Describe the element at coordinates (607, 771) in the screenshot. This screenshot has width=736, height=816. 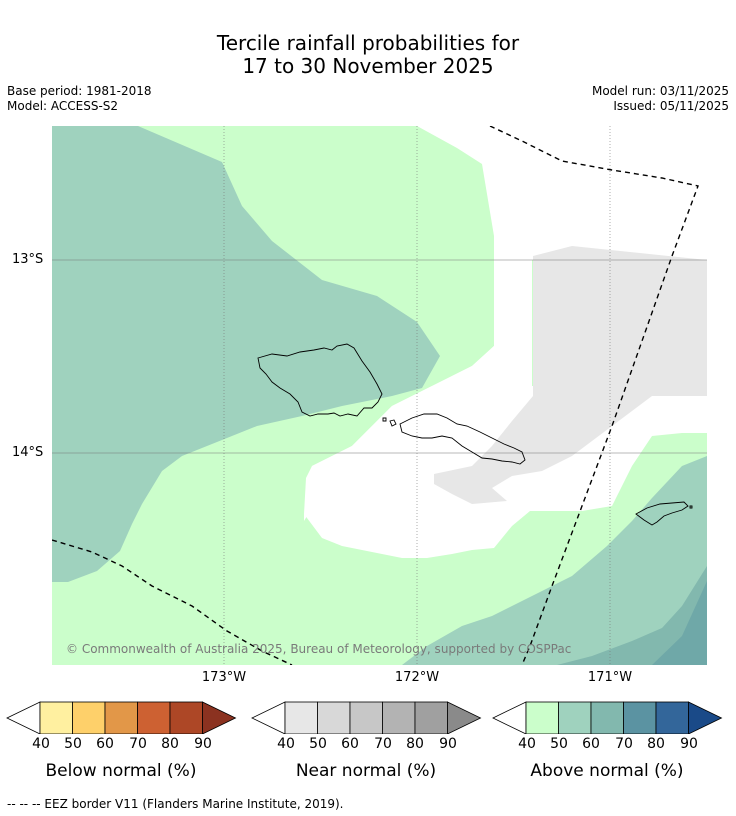
I see `above-normal-title: Above normal (%)` at that location.